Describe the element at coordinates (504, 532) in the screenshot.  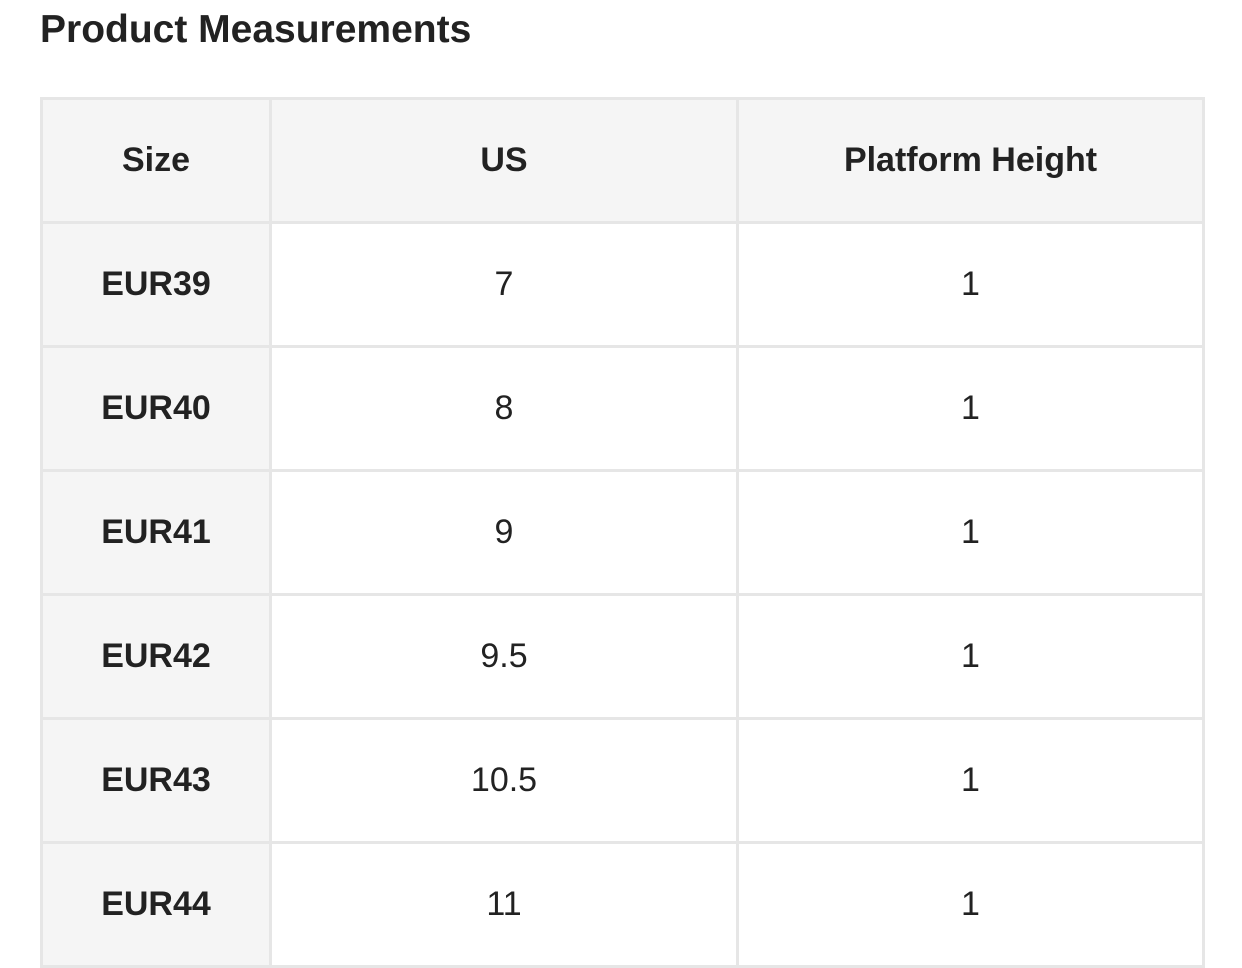
I see `cell-us: 9` at that location.